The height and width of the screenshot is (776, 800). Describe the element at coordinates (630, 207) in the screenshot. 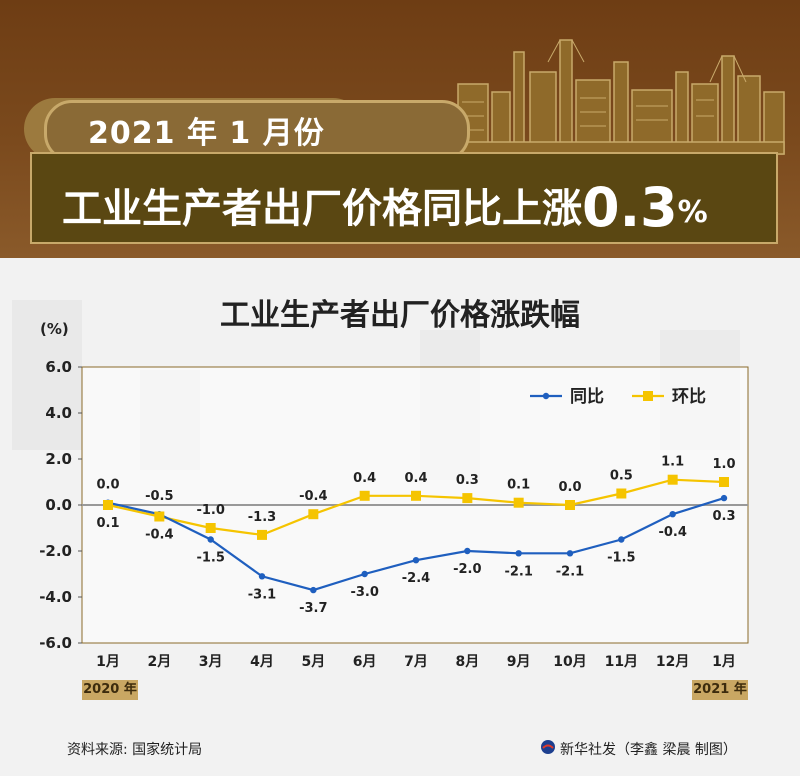

I see `headline-value: 0.3` at that location.